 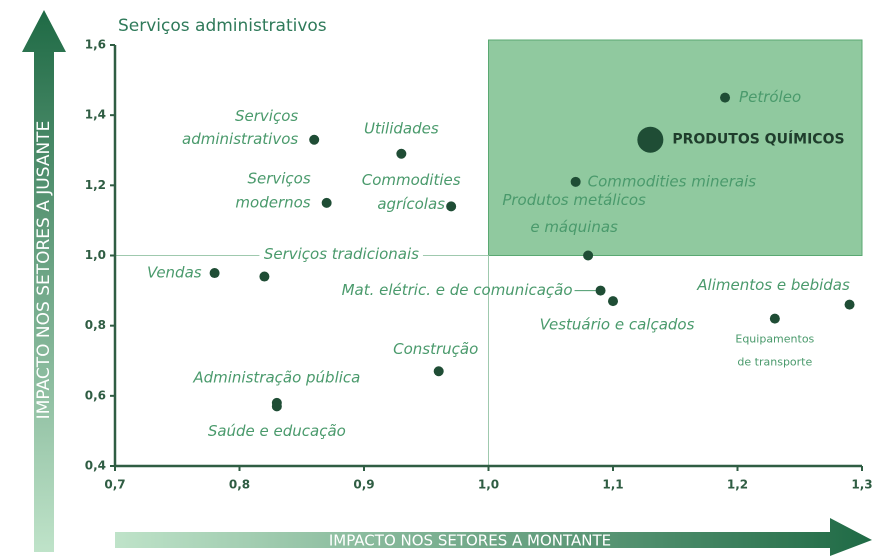 I want to click on point-label: Vestuário e calçados, so click(x=617, y=325).